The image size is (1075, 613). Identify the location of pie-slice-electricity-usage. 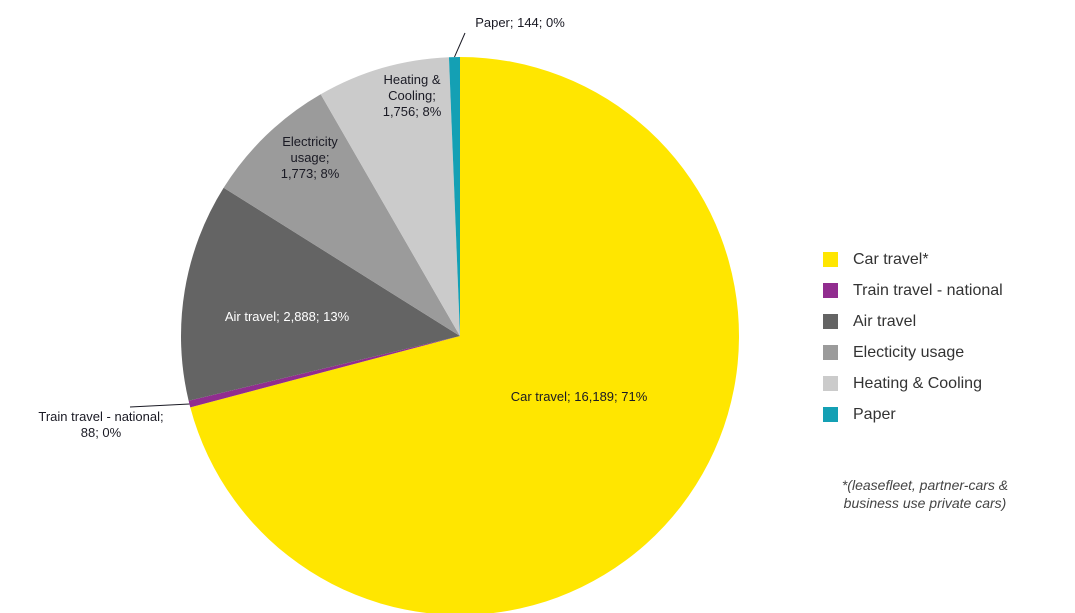
(341, 215).